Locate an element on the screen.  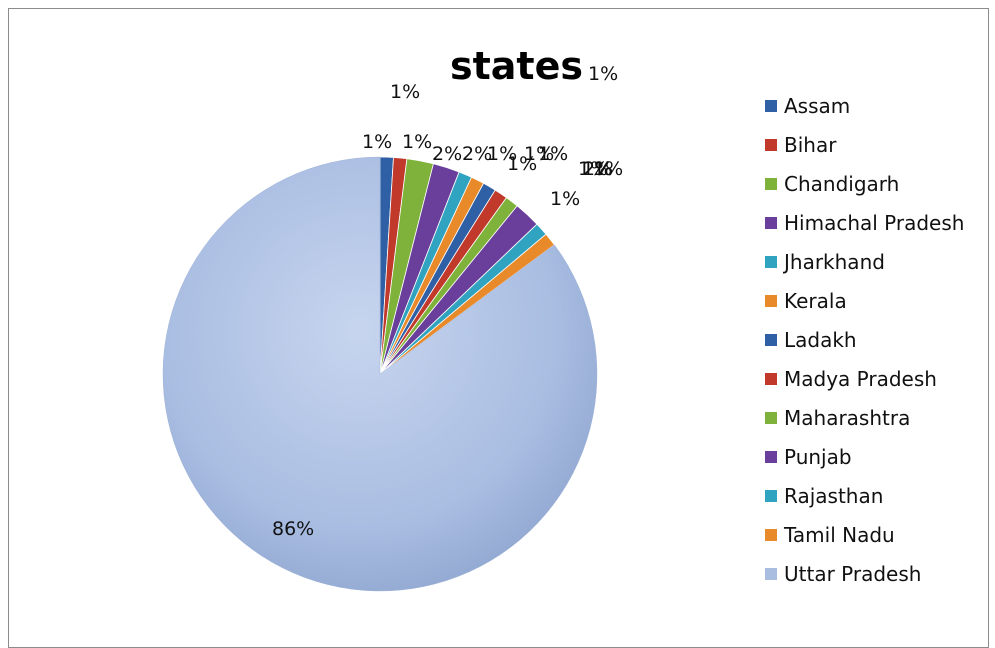
legend-label: Madya Pradesh is located at coordinates (860, 378).